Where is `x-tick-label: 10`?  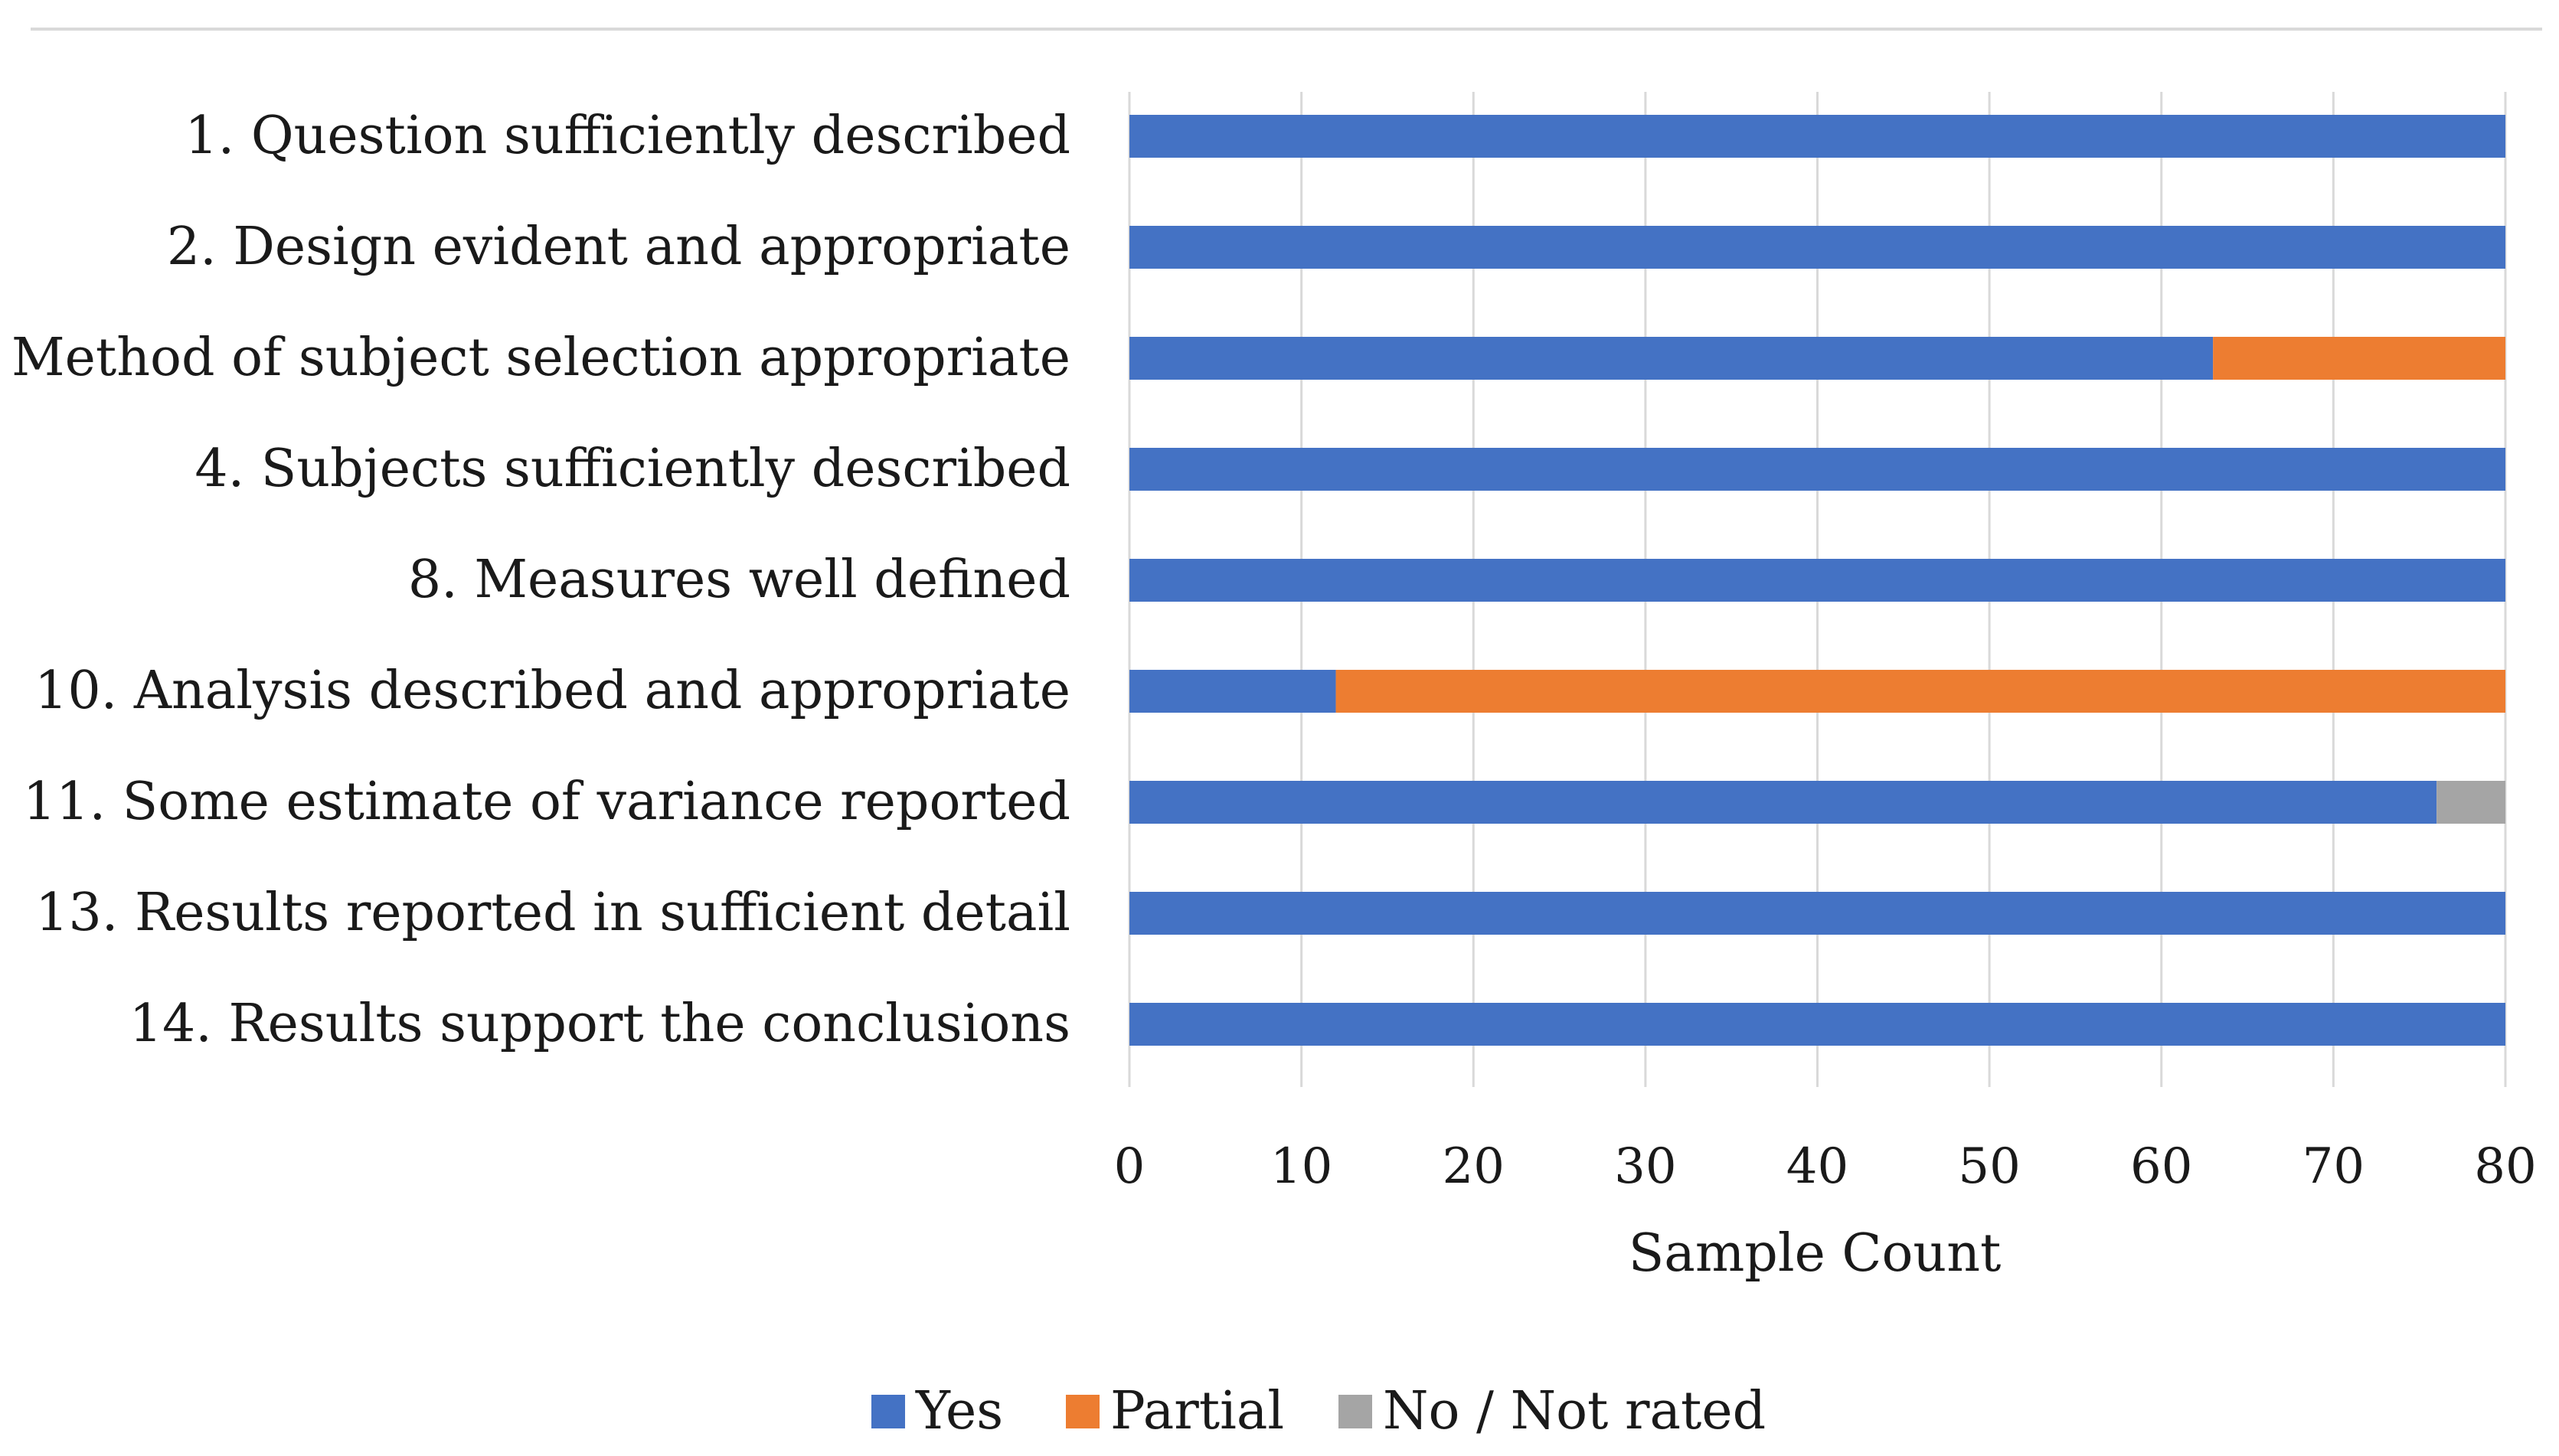
x-tick-label: 10 is located at coordinates (1301, 1166).